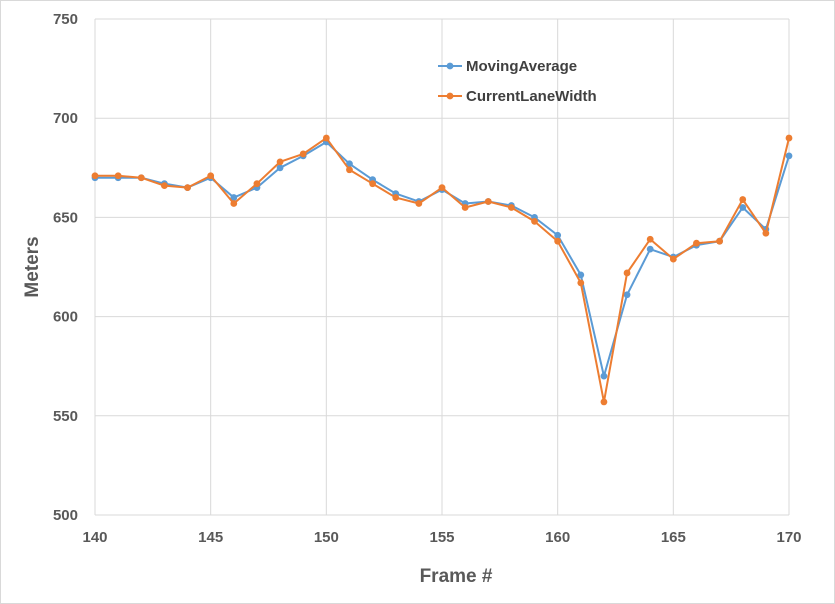 This screenshot has width=835, height=604. Describe the element at coordinates (65, 416) in the screenshot. I see `y-tick-label: 550` at that location.